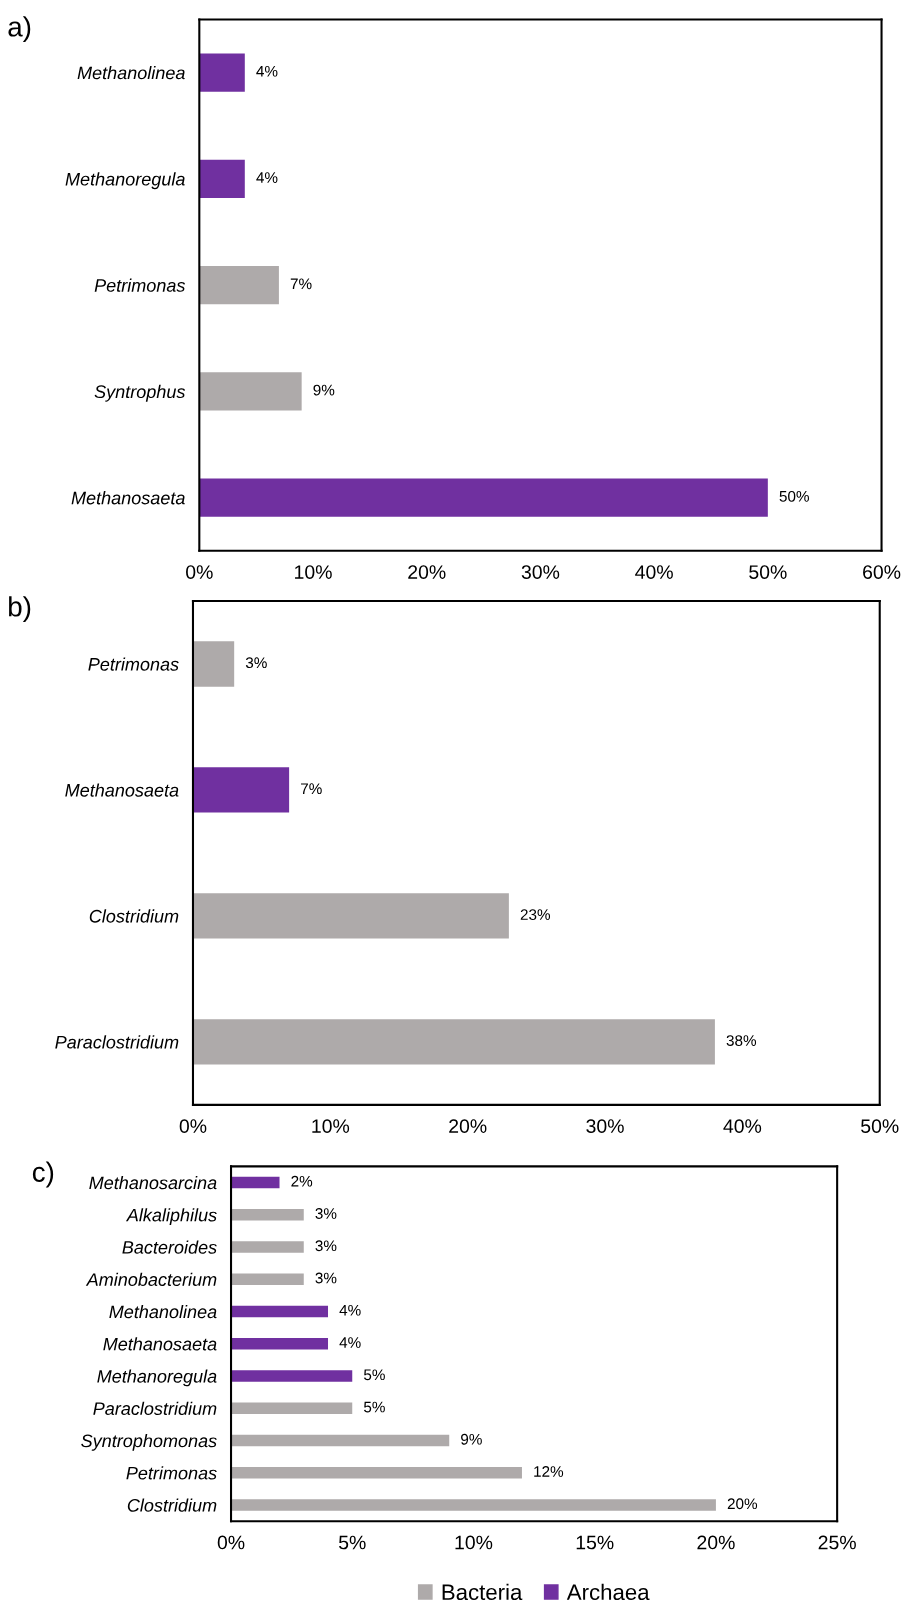 This screenshot has width=906, height=1620. What do you see at coordinates (742, 1504) in the screenshot?
I see `data-label: 20%` at bounding box center [742, 1504].